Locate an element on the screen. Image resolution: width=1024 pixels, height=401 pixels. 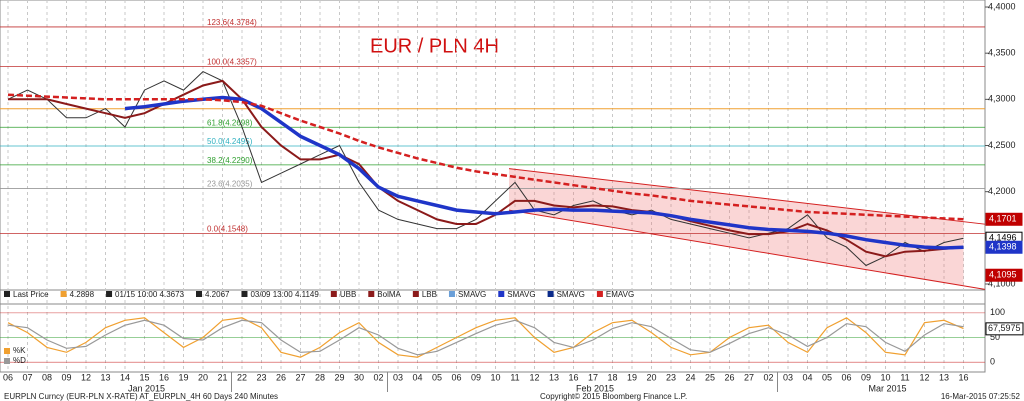
series-line is located at coordinates (485, 337).